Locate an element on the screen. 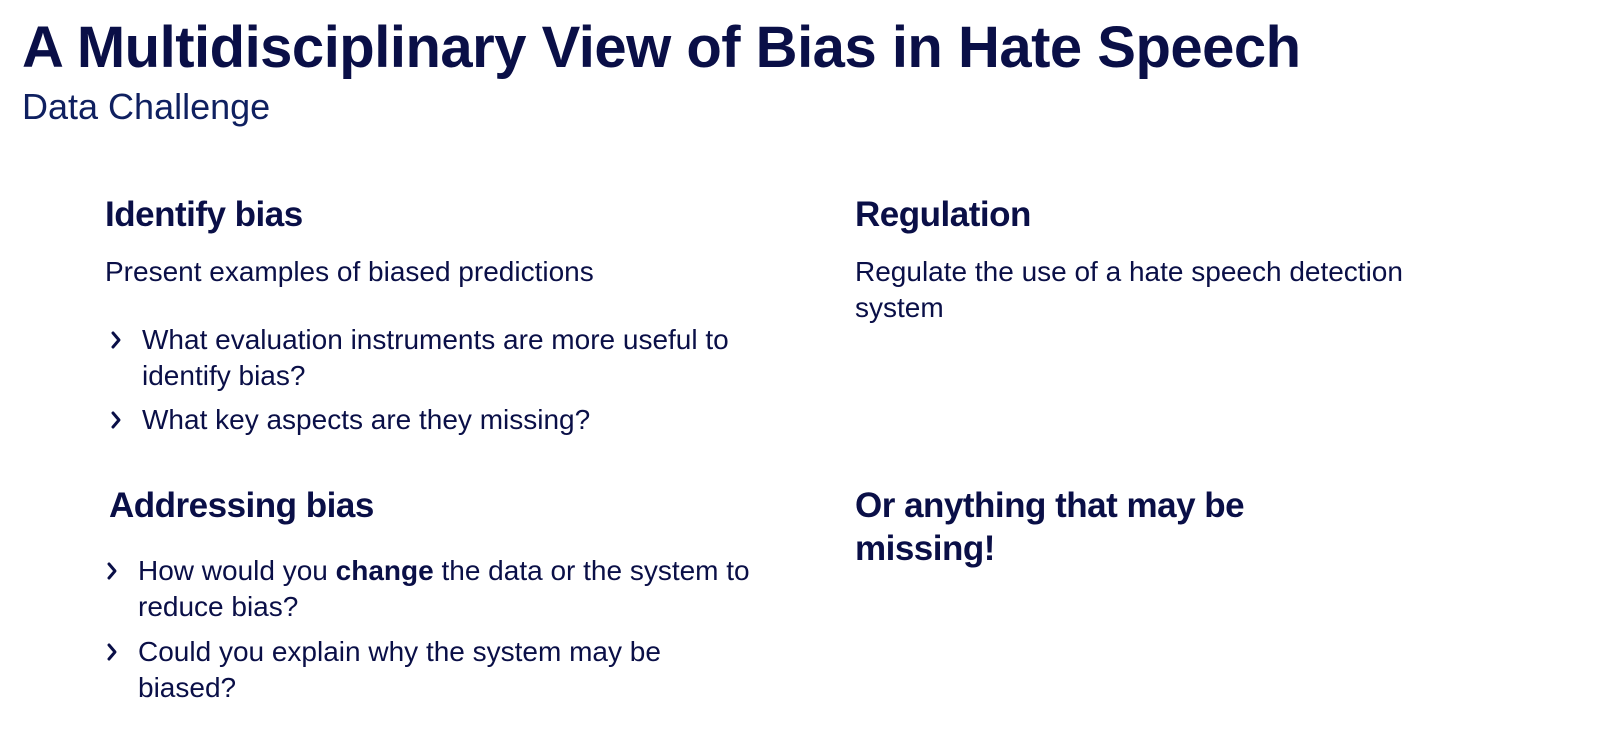  addressing-bullet-1-bold: change is located at coordinates (384, 570).